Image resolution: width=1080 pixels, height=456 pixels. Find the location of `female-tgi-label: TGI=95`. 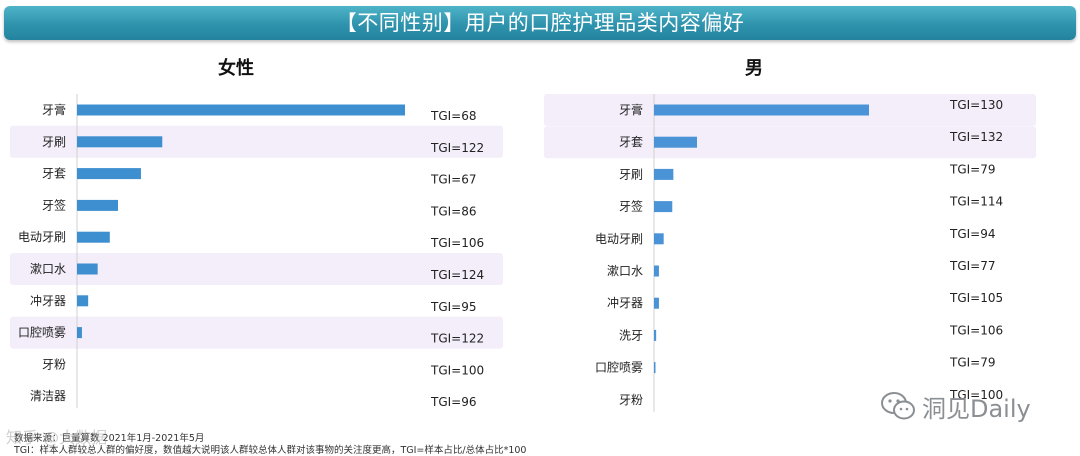

female-tgi-label: TGI=95 is located at coordinates (453, 307).